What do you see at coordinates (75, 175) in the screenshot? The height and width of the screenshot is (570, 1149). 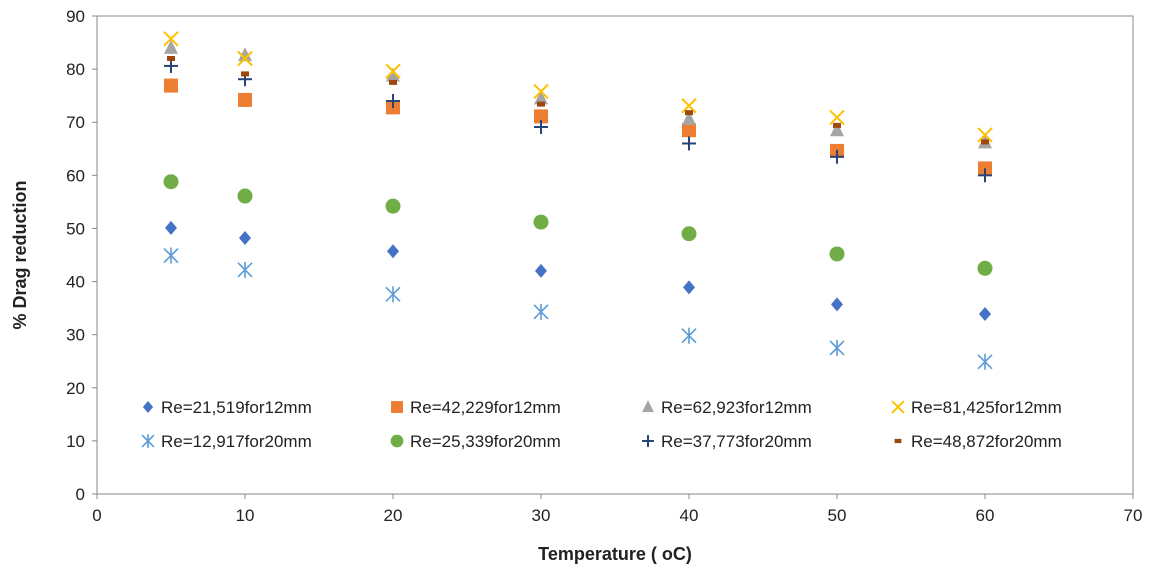 I see `y-tick-label: 60` at bounding box center [75, 175].